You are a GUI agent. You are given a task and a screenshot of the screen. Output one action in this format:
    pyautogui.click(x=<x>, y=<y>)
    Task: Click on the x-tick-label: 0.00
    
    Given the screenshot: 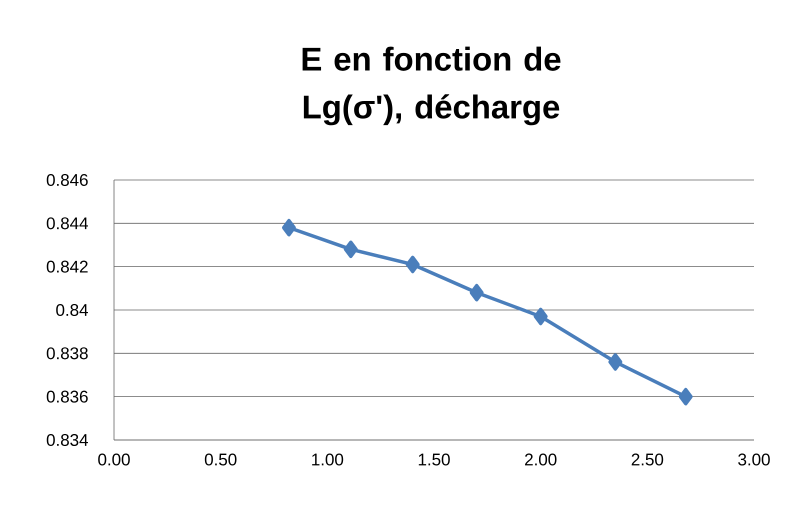 What is the action you would take?
    pyautogui.click(x=114, y=460)
    